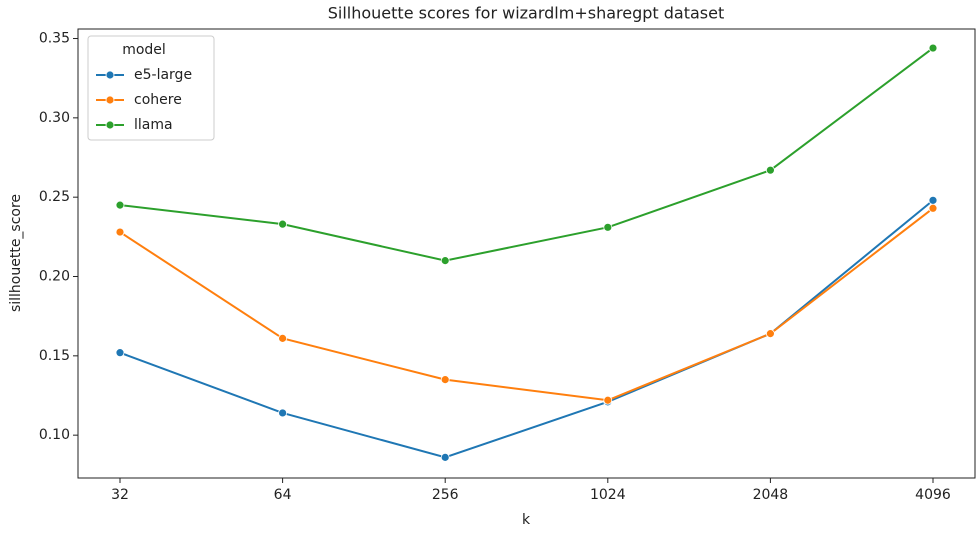 The image size is (976, 533). What do you see at coordinates (153, 125) in the screenshot?
I see `legend-label: llama` at bounding box center [153, 125].